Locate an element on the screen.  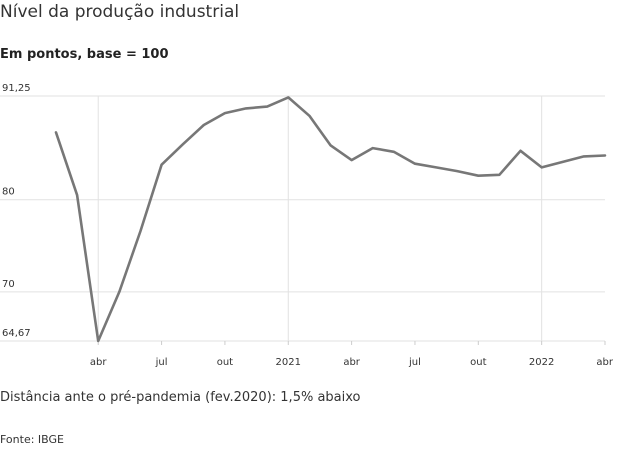
chart-title: Nível da produção industrial is located at coordinates (120, 12).